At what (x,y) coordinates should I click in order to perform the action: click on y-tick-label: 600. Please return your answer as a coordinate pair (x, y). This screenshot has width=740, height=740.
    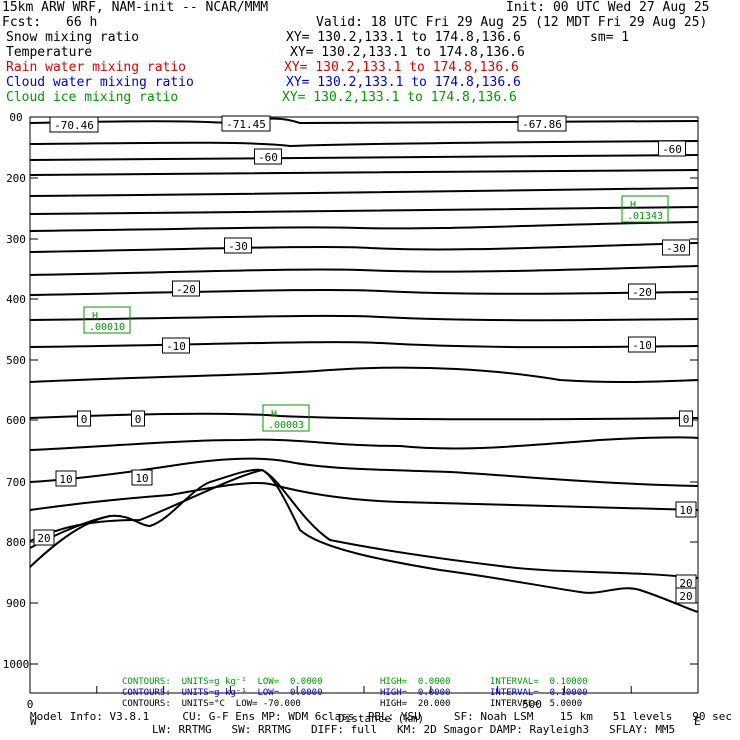
    Looking at the image, I should click on (16, 420).